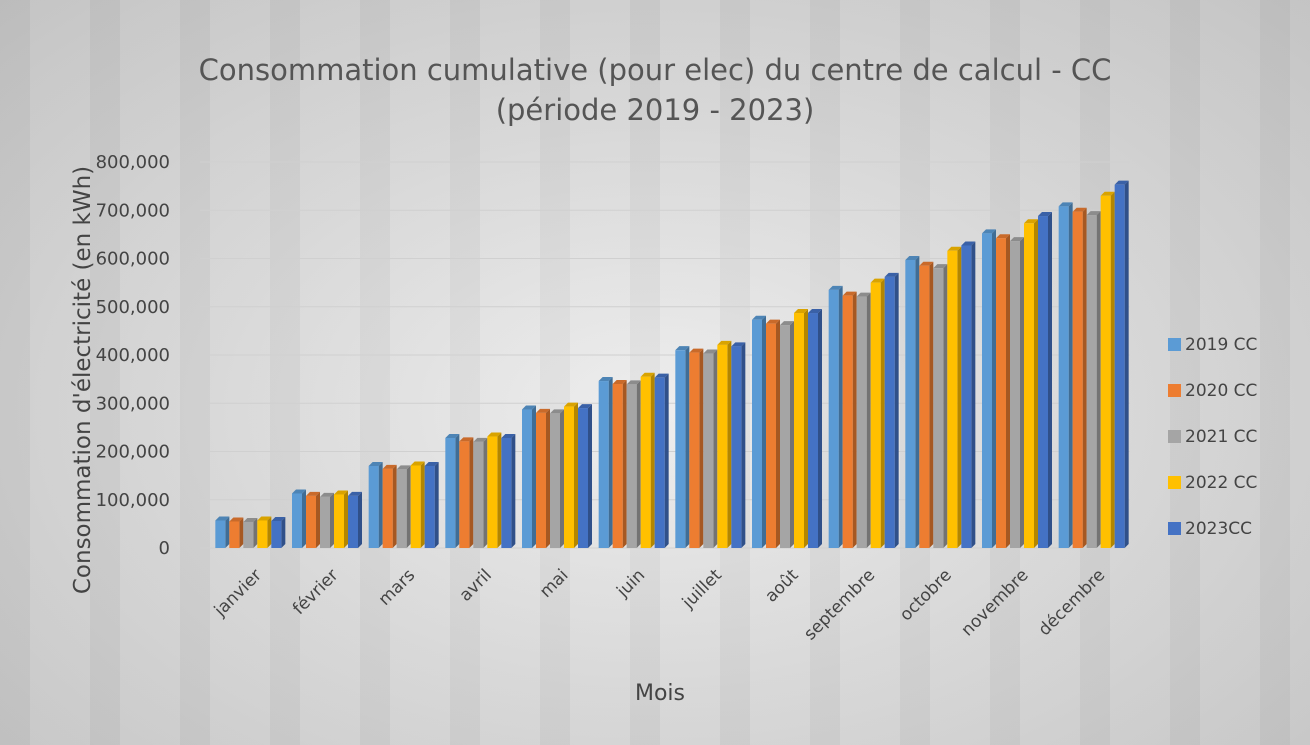 This screenshot has height=745, width=1310. I want to click on x-tick-label: août, so click(781, 585).